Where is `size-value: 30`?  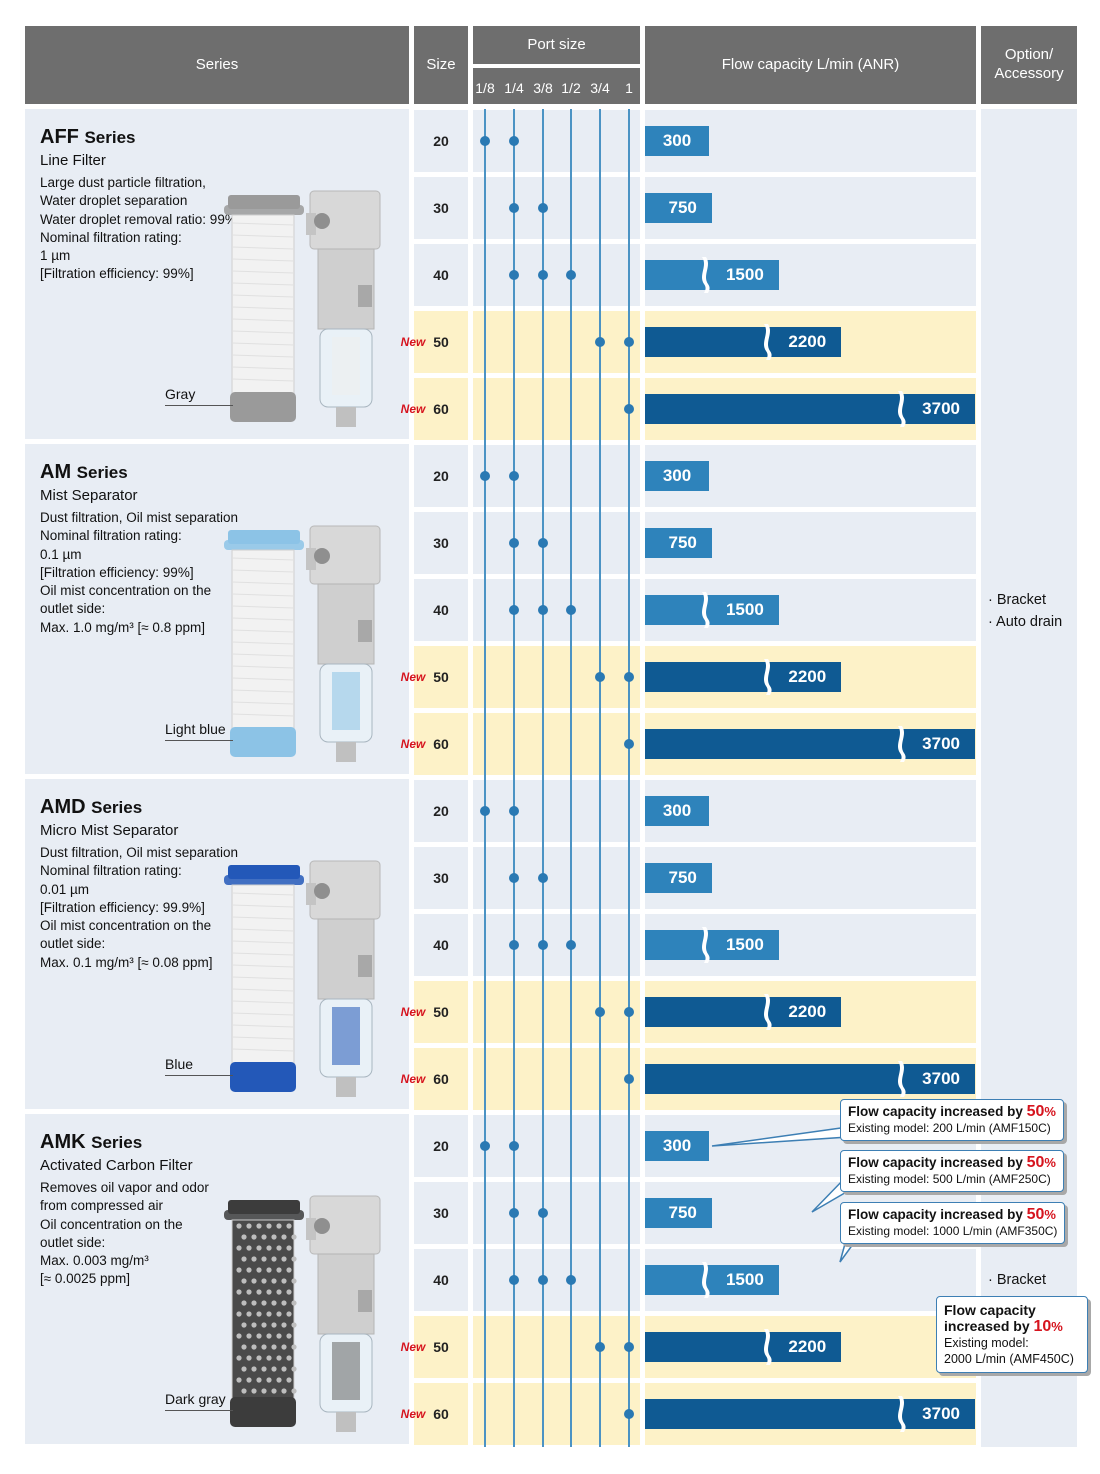 size-value: 30 is located at coordinates (441, 878).